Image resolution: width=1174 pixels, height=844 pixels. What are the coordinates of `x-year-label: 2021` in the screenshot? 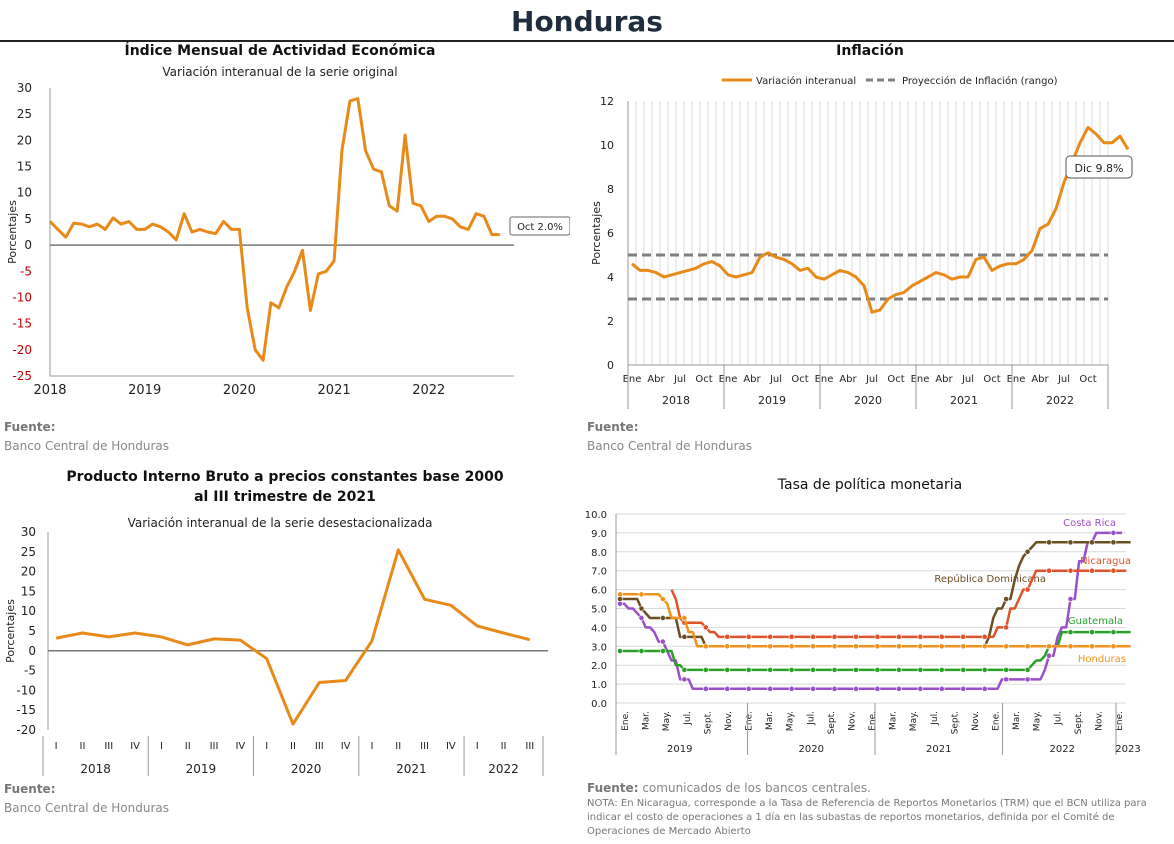 It's located at (964, 400).